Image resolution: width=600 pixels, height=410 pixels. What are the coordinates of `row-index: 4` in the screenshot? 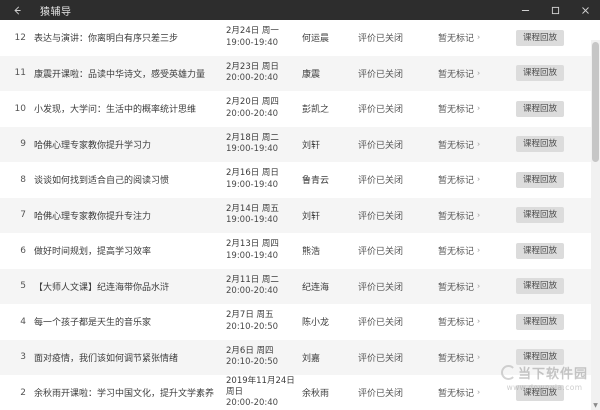 It's located at (23, 321).